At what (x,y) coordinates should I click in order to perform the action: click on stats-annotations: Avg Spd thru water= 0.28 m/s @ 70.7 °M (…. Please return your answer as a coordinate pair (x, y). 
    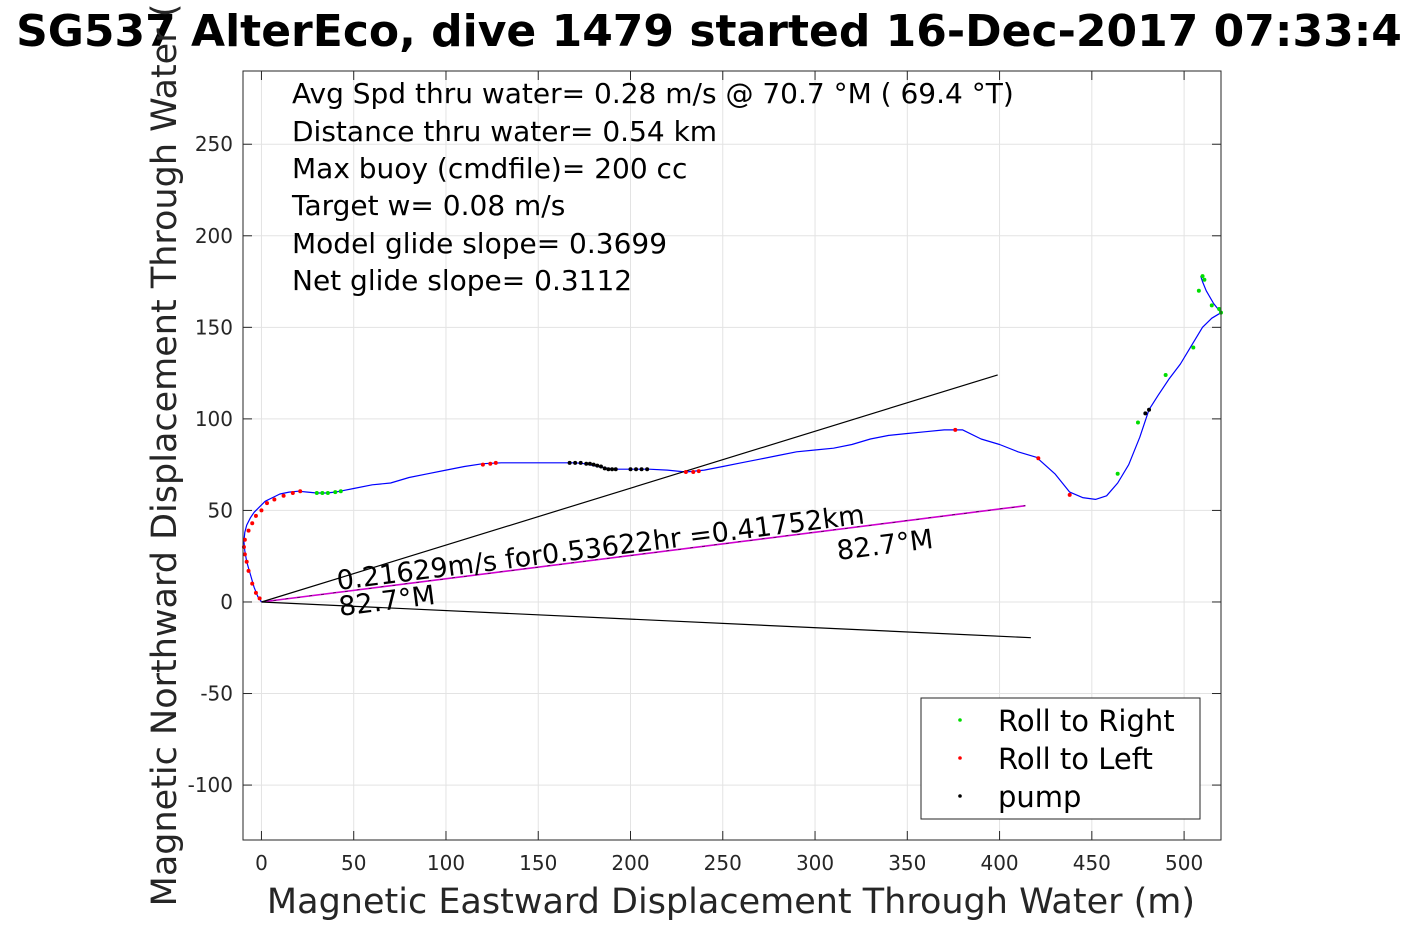
    Looking at the image, I should click on (652, 187).